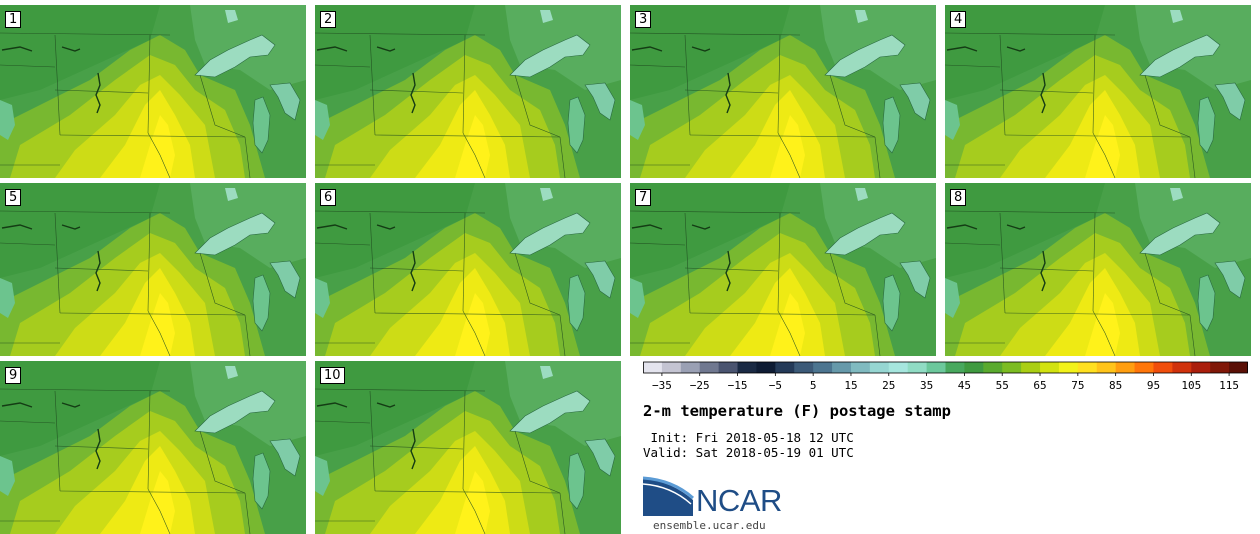 The image size is (1260, 534). Describe the element at coordinates (888, 385) in the screenshot. I see `colorbar-tick-label: 25` at that location.